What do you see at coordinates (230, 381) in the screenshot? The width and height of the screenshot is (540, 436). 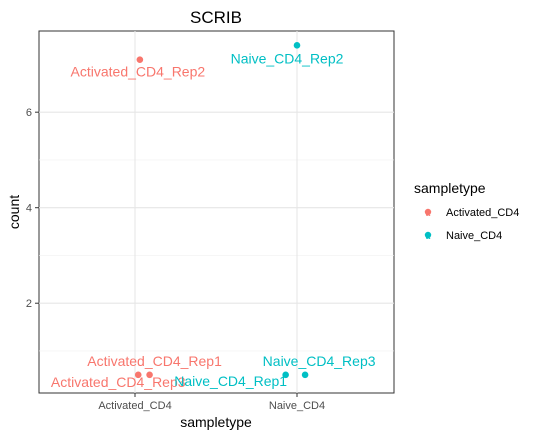 I see `point-label: Naive_CD4_Rep1` at bounding box center [230, 381].